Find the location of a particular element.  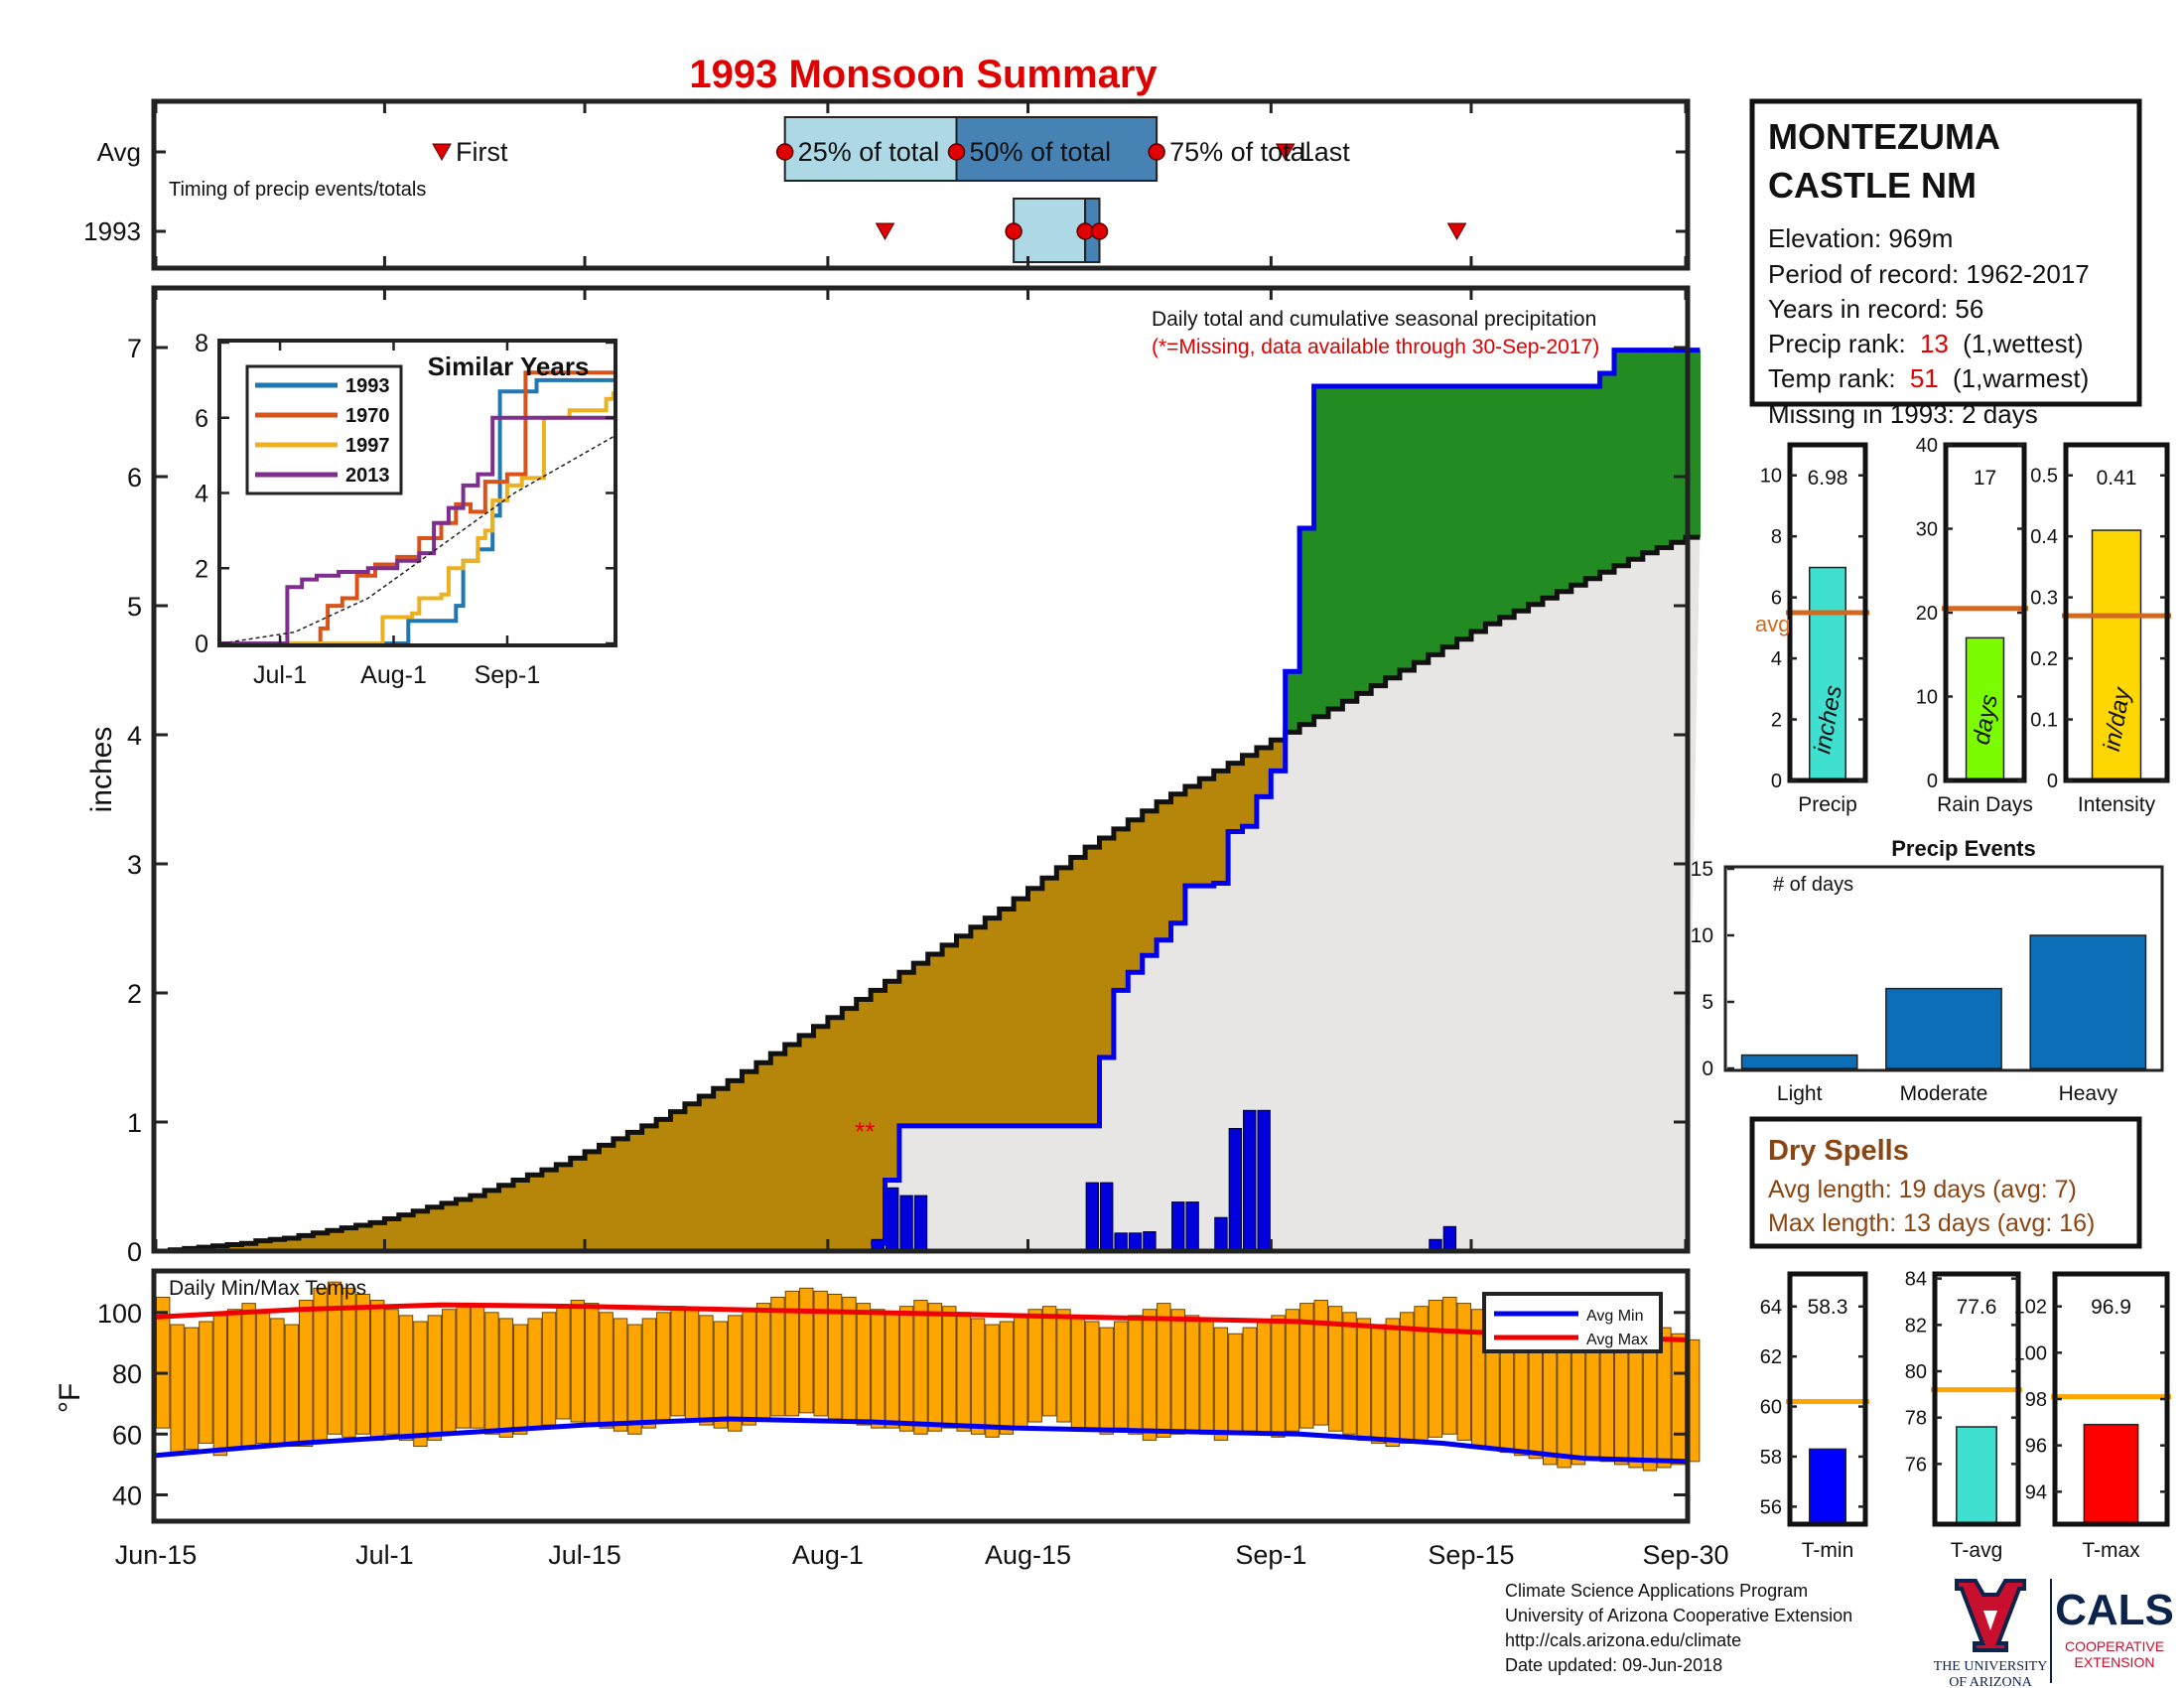

xtick-label: Jul-15 is located at coordinates (584, 1555).